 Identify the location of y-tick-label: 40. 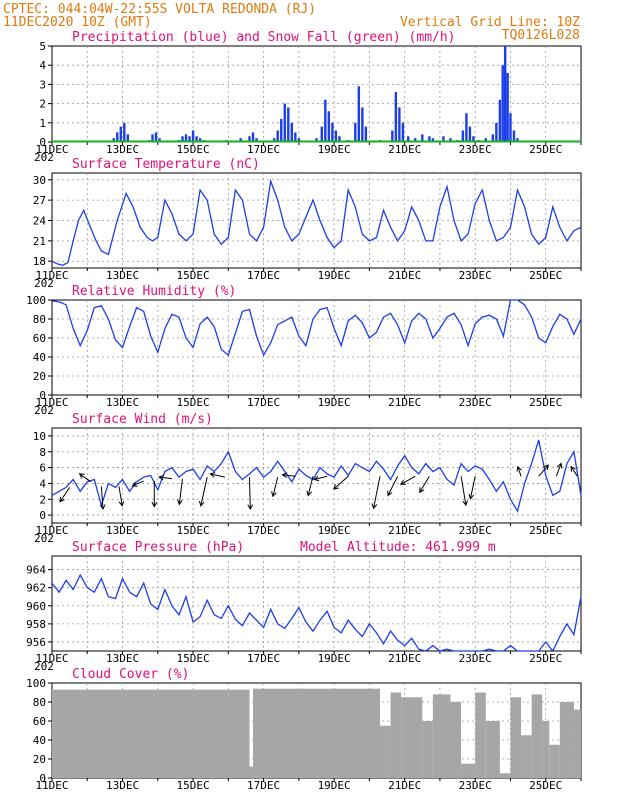
(39, 357).